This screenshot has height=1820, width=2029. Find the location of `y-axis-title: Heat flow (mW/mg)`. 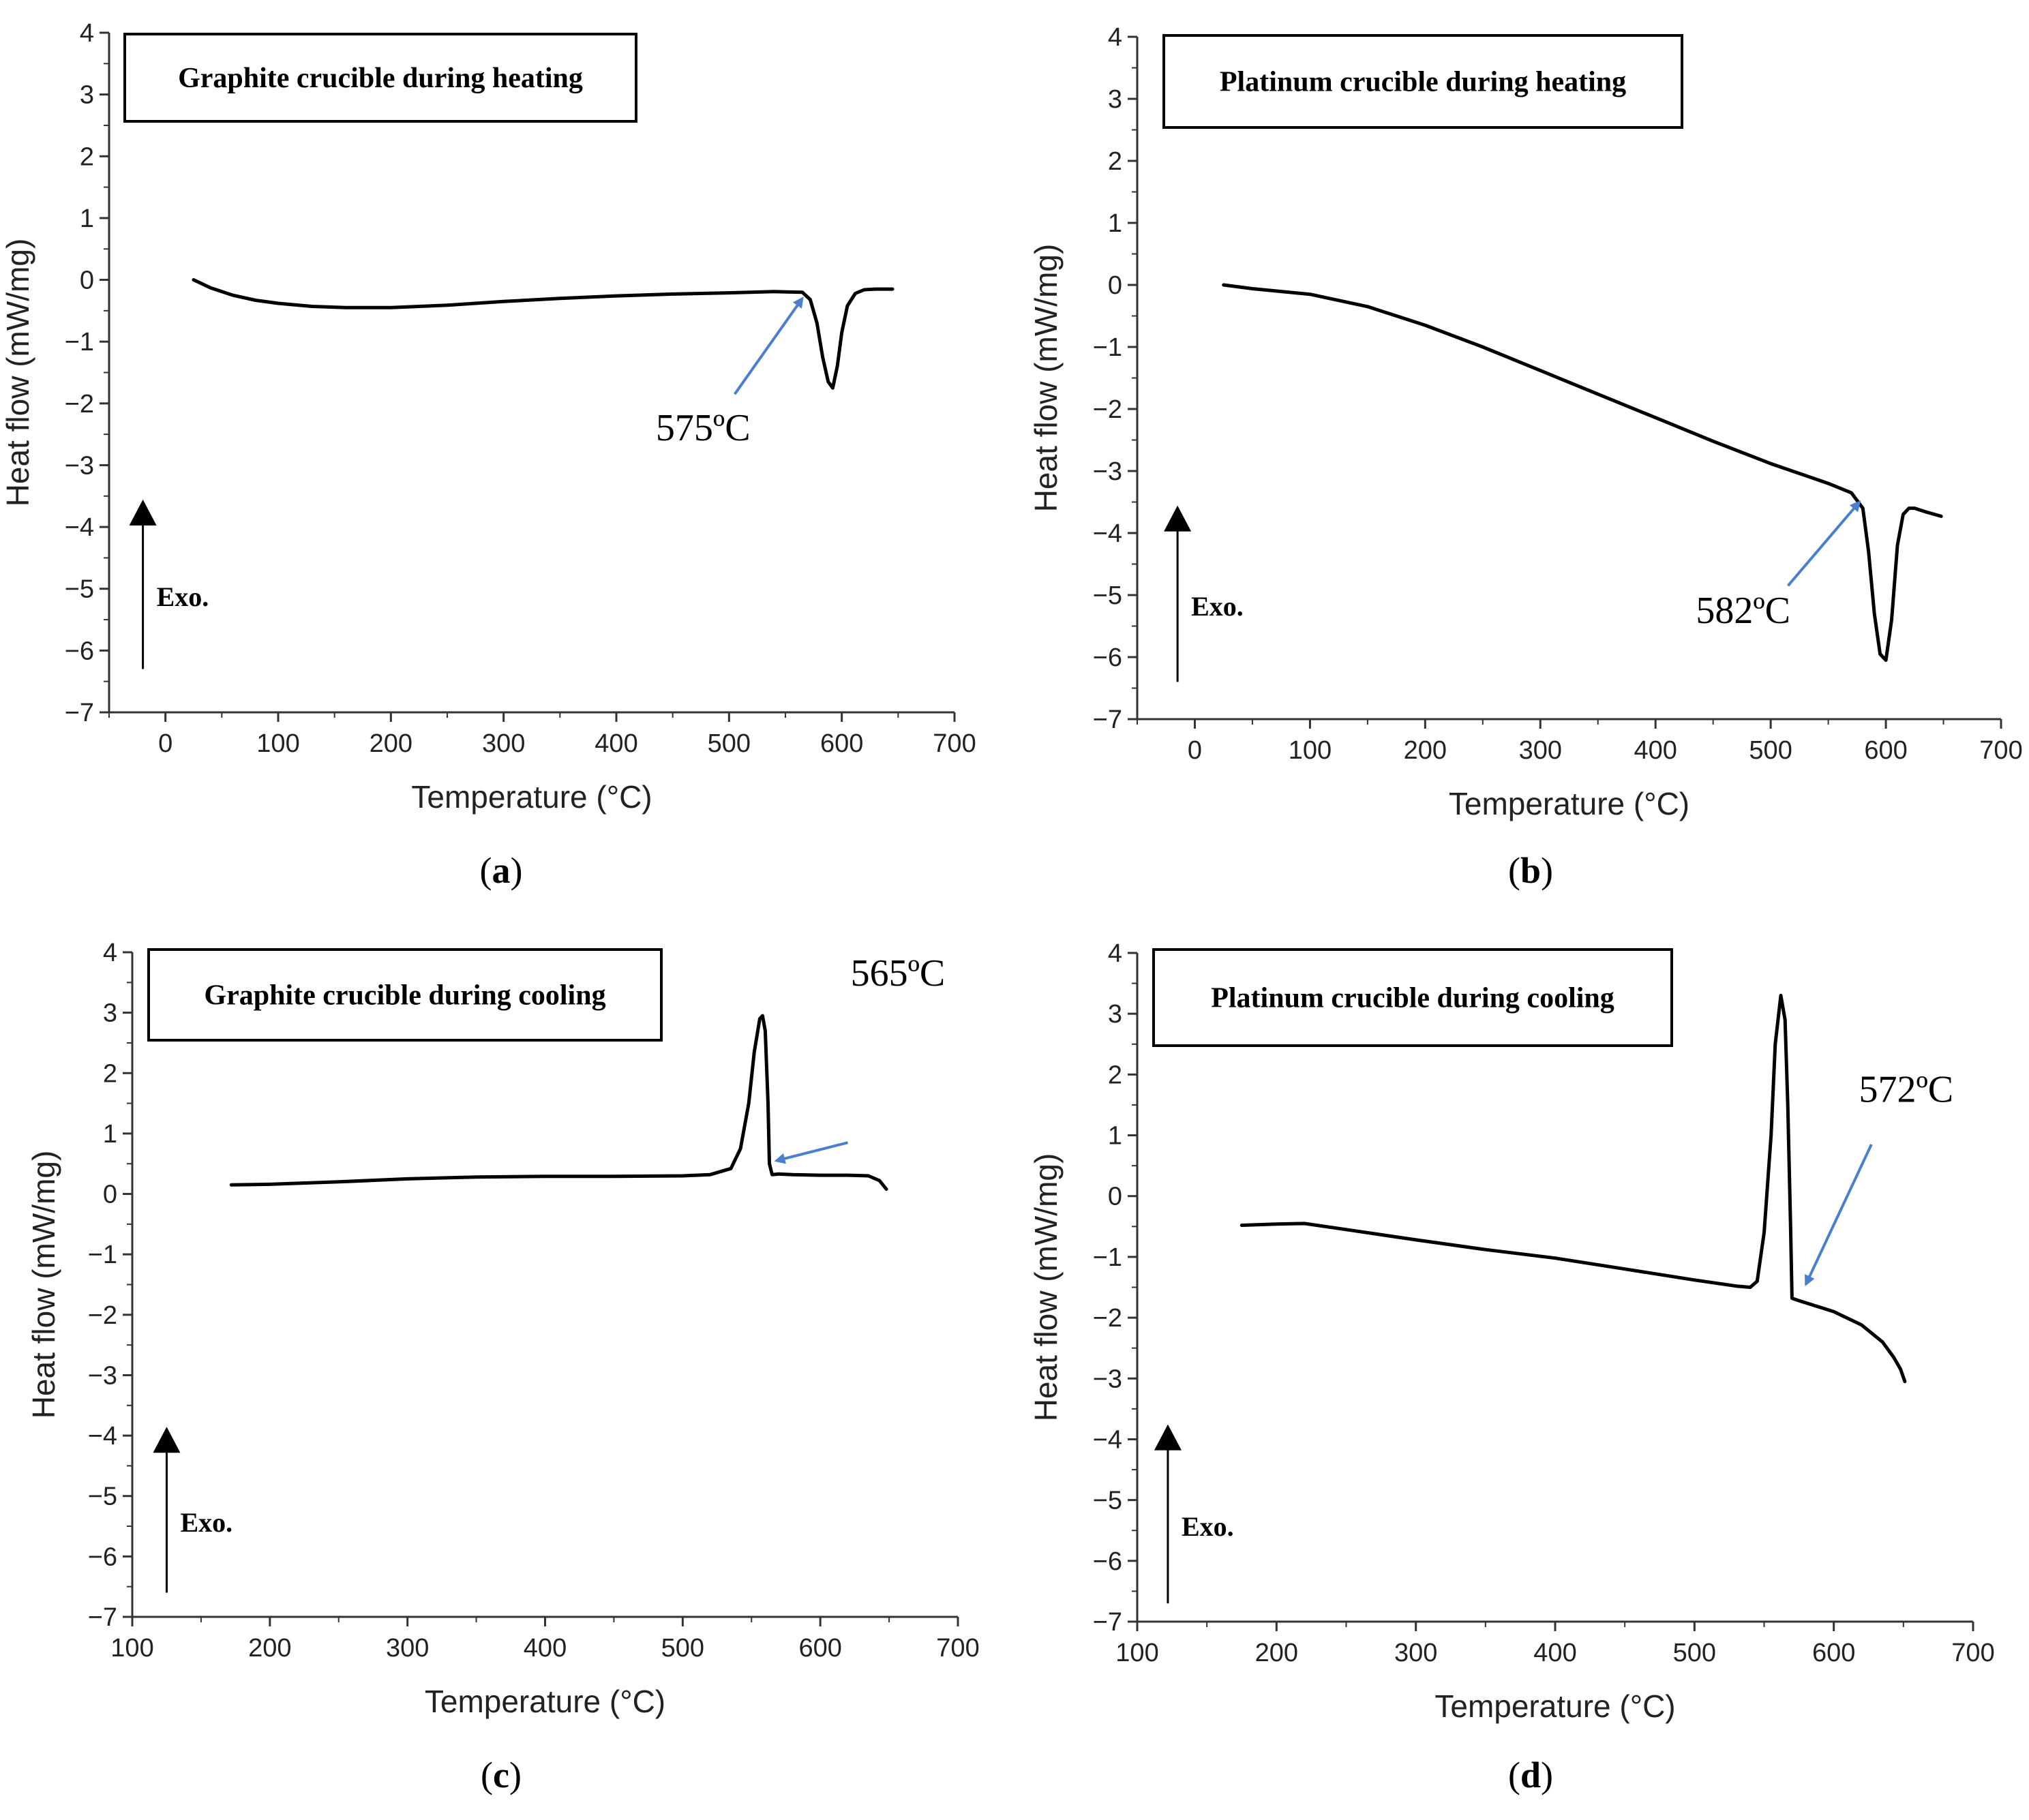

y-axis-title: Heat flow (mW/mg) is located at coordinates (17, 373).